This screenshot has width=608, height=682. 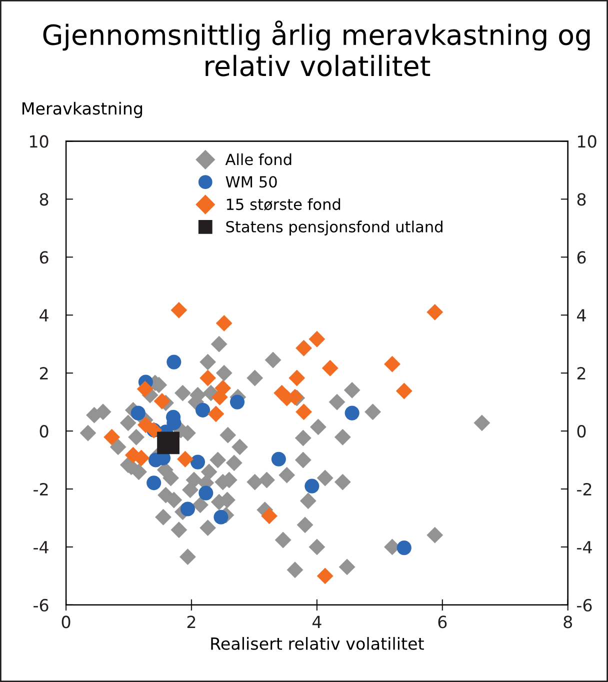 What do you see at coordinates (568, 622) in the screenshot?
I see `x-tick-label: 8` at bounding box center [568, 622].